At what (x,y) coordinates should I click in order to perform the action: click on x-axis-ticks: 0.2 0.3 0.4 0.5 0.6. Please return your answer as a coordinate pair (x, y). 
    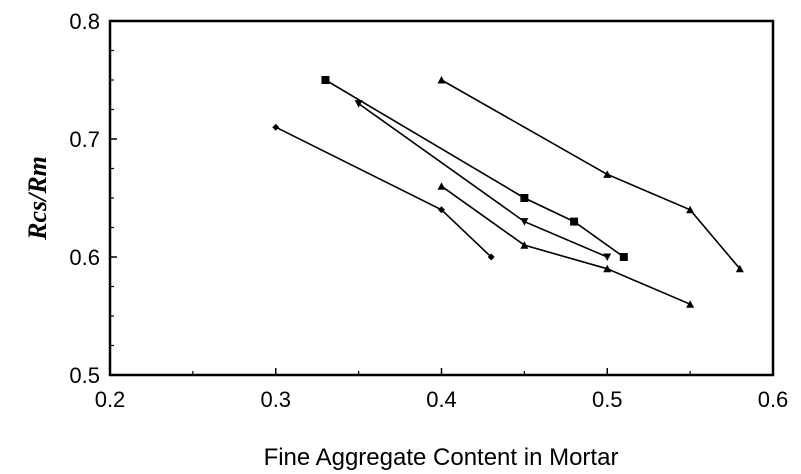
    Looking at the image, I should click on (442, 390).